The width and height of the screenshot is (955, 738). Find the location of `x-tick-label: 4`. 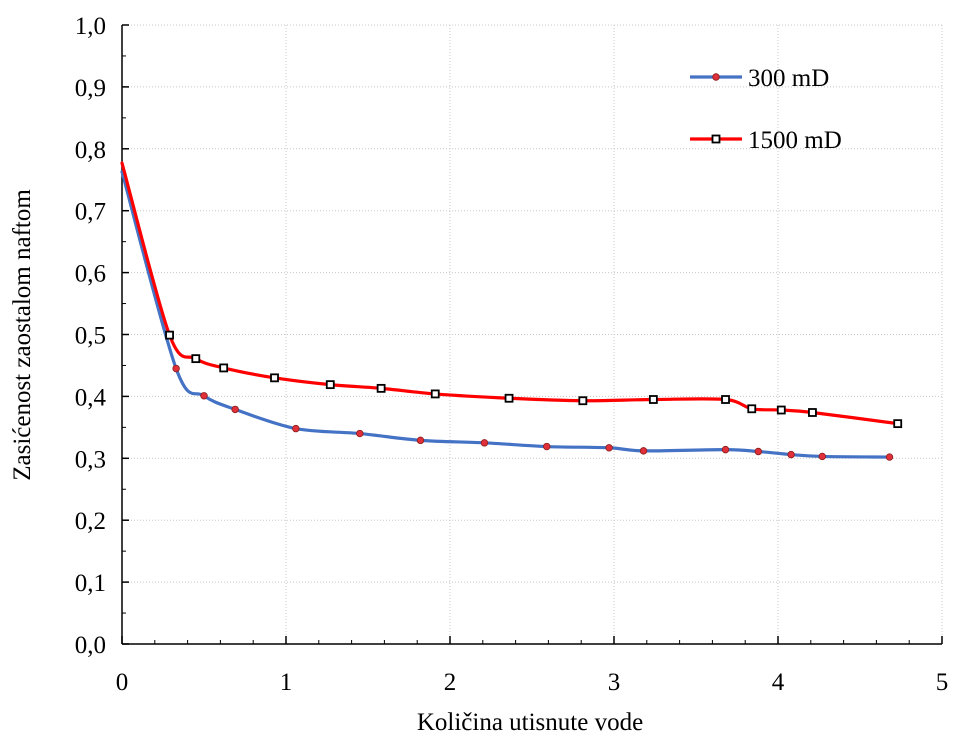

x-tick-label: 4 is located at coordinates (778, 682).